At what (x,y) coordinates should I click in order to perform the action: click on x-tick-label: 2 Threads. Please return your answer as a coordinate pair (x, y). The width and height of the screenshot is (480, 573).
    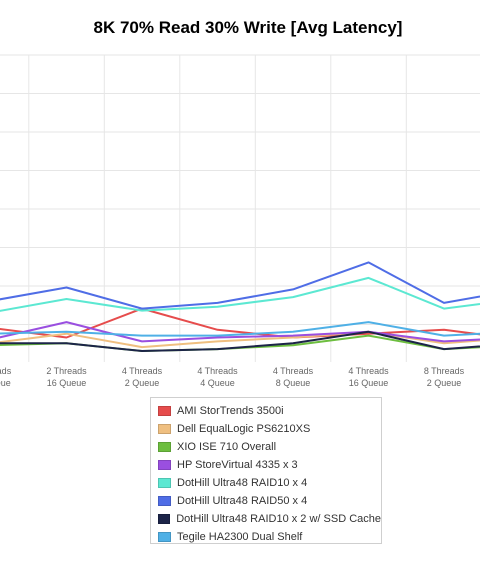
    Looking at the image, I should click on (66, 371).